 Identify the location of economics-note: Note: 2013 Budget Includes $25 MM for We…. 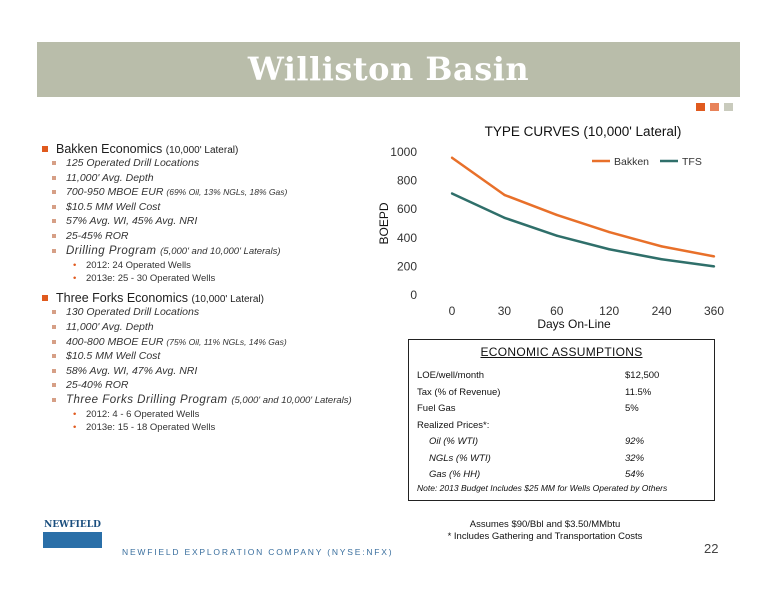
(542, 488).